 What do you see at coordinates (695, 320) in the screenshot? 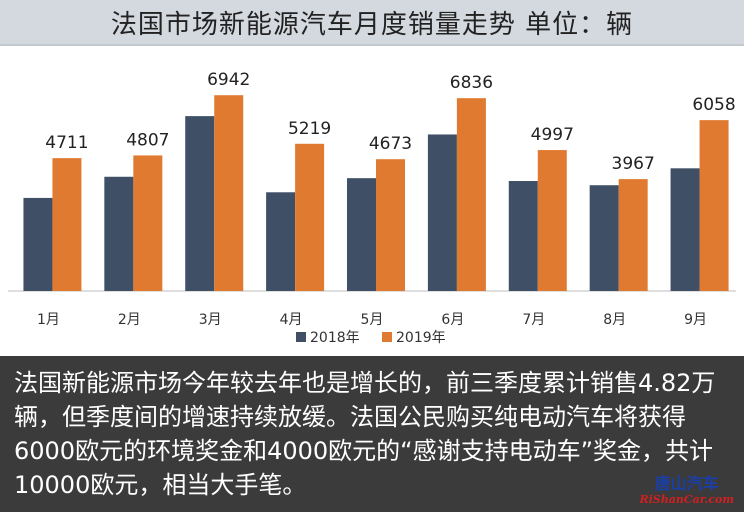
I see `x-tick-label-9: 9月` at bounding box center [695, 320].